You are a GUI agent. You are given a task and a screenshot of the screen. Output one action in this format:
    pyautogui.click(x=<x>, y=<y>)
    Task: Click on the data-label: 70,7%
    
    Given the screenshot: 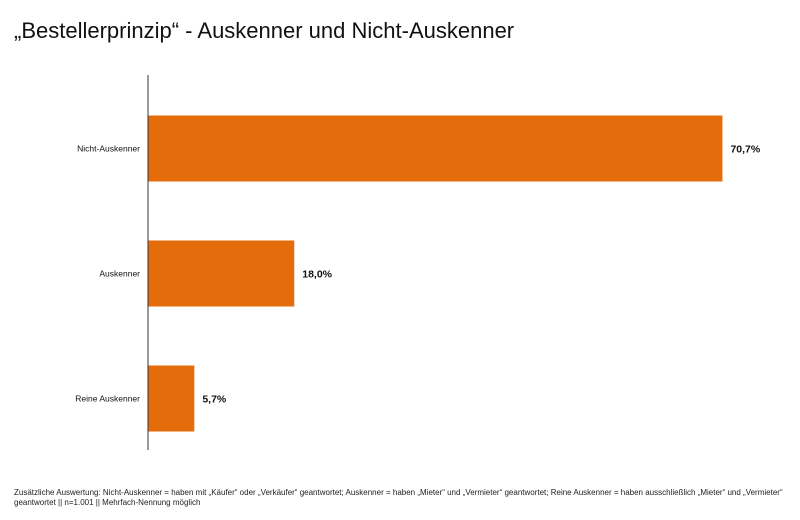 What is the action you would take?
    pyautogui.click(x=745, y=150)
    